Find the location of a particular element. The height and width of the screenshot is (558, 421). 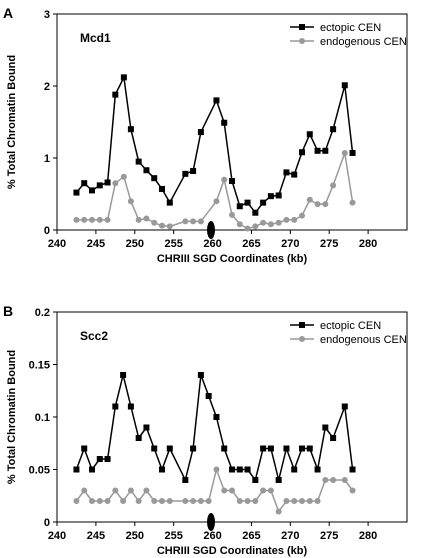

x-tick-label: 250 is located at coordinates (135, 244).